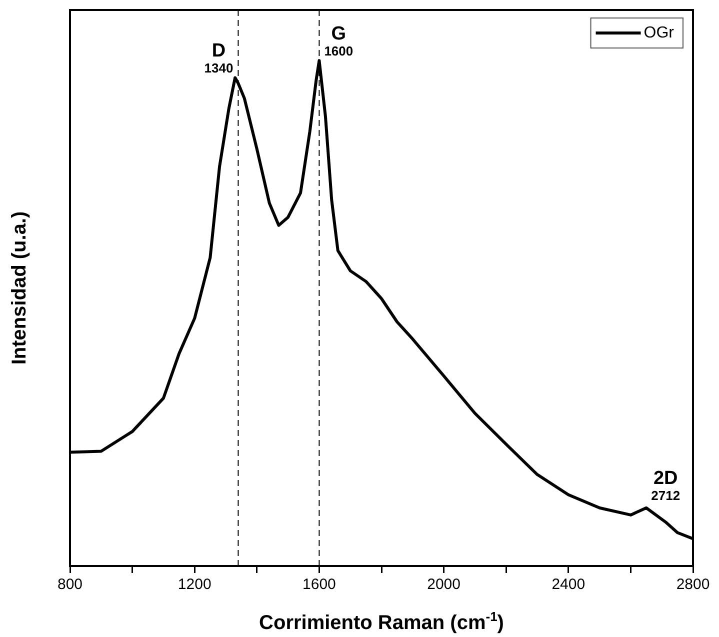 The width and height of the screenshot is (719, 637). I want to click on annotation: 2712, so click(665, 496).